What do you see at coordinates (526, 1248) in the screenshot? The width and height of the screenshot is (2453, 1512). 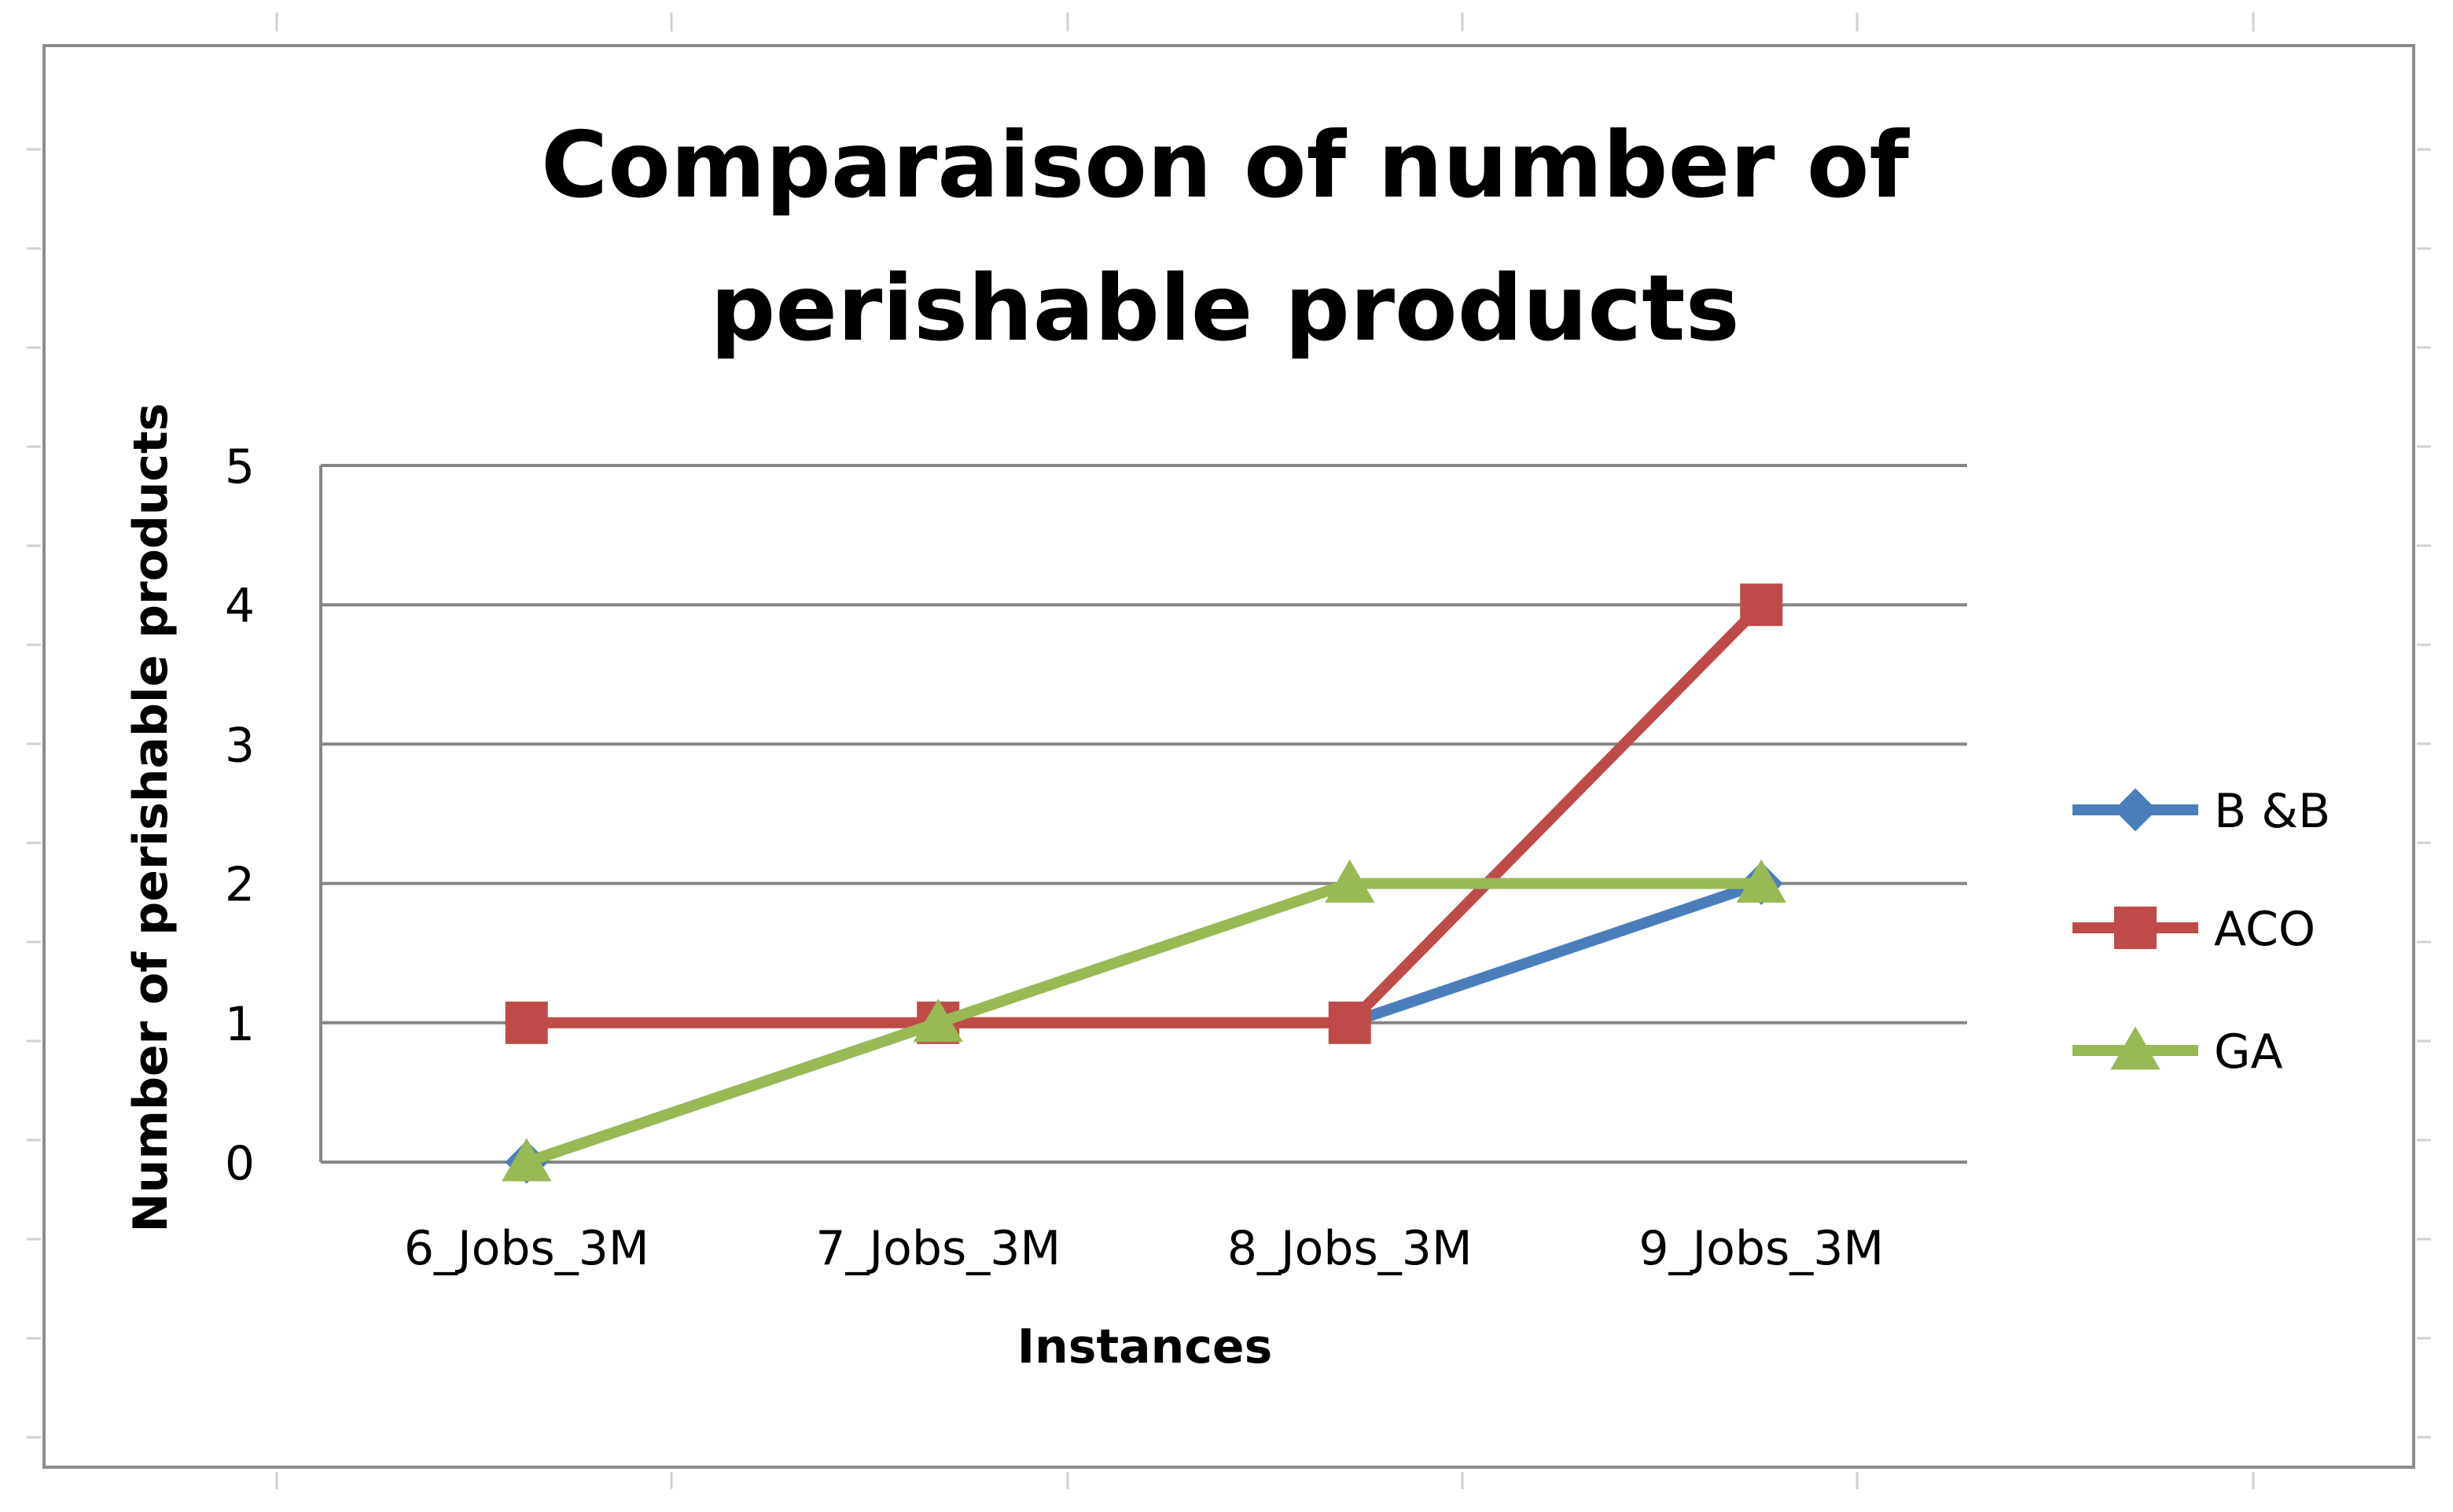 I see `x-tick-label: 6_Jobs_3M` at bounding box center [526, 1248].